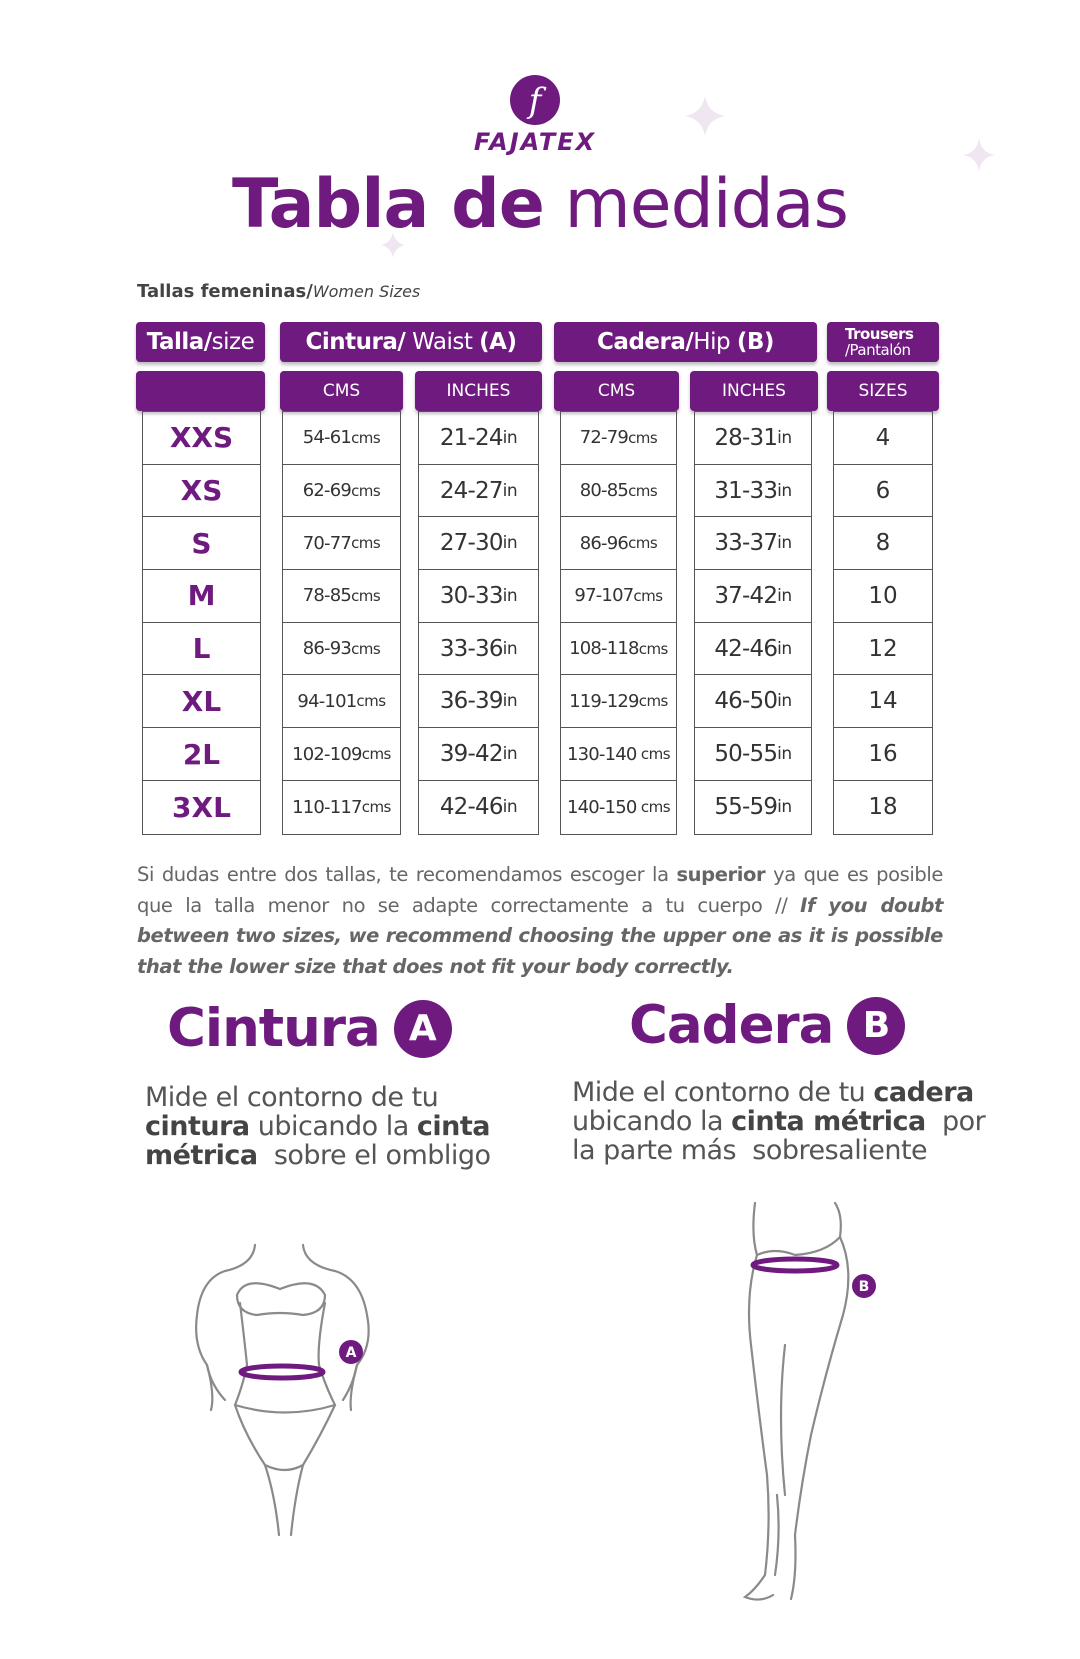  What do you see at coordinates (201, 649) in the screenshot?
I see `table-cell: L` at bounding box center [201, 649].